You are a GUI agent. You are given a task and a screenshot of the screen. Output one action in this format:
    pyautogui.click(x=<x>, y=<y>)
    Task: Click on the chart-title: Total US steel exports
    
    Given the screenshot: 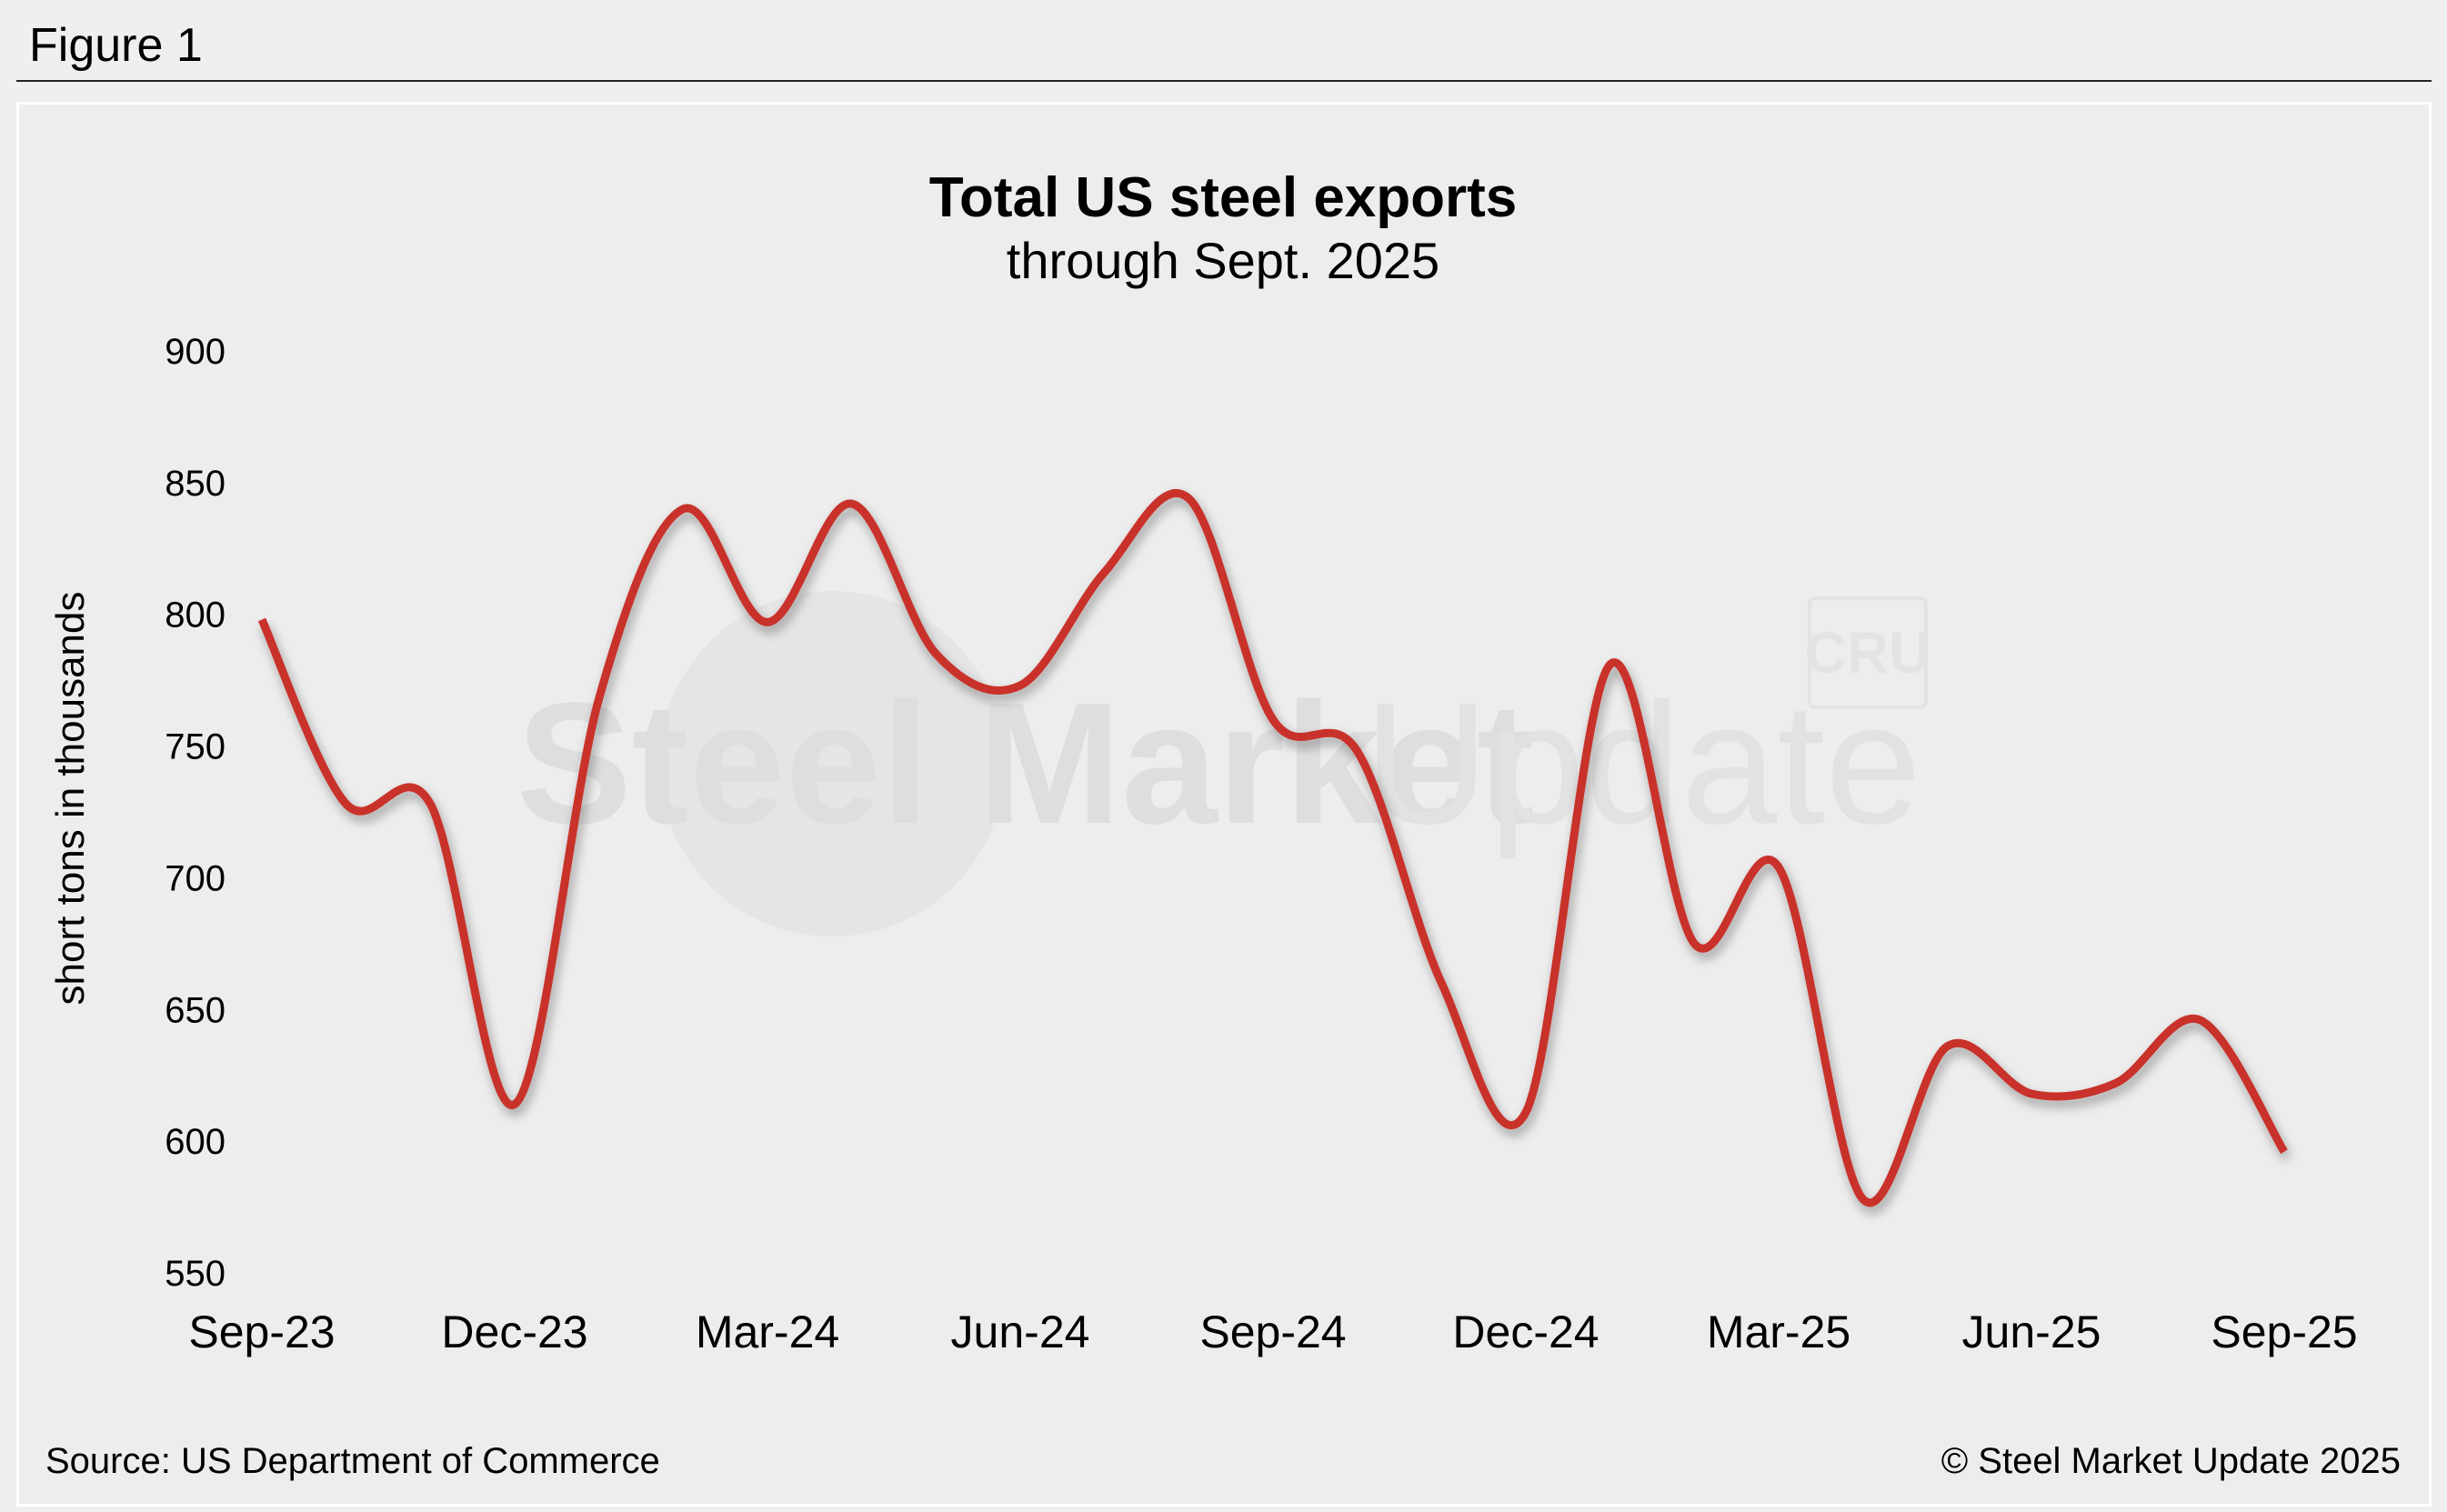 What is the action you would take?
    pyautogui.click(x=1224, y=197)
    